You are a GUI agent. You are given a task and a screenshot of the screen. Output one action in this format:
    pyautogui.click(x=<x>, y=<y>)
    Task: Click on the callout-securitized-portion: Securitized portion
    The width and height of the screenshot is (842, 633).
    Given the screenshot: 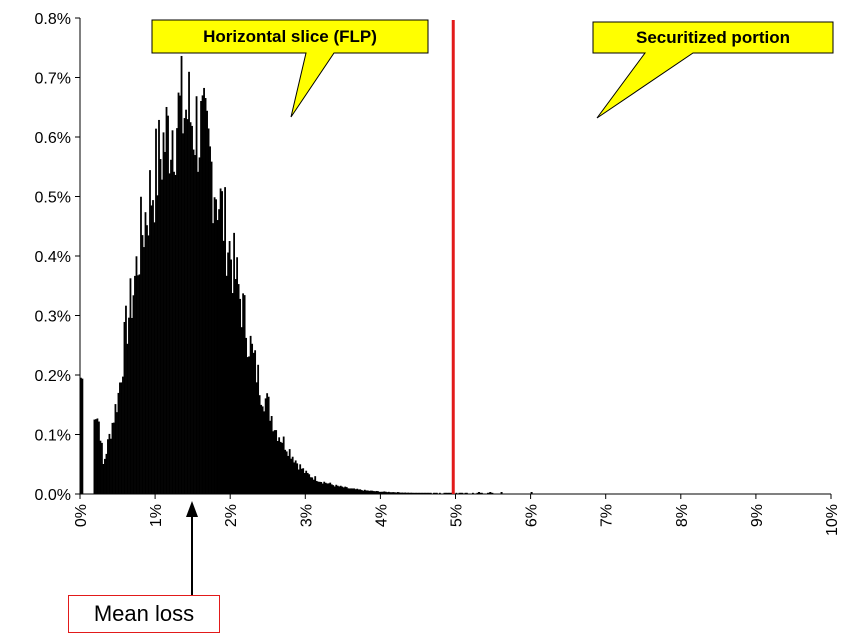 What is the action you would take?
    pyautogui.click(x=713, y=70)
    